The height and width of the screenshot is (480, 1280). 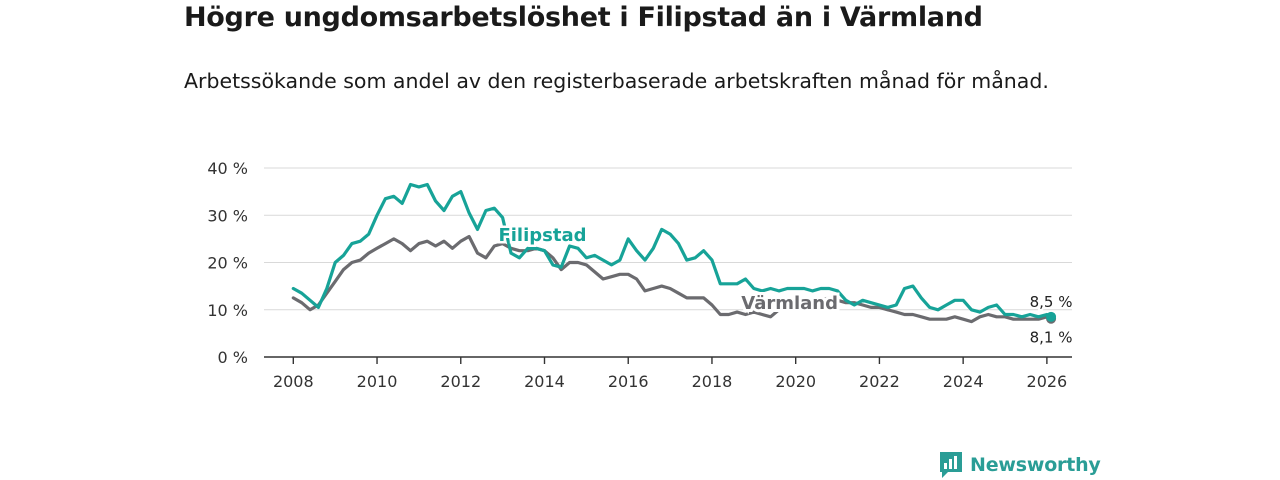 What do you see at coordinates (227, 168) in the screenshot?
I see `y-tick-label: 40 %` at bounding box center [227, 168].